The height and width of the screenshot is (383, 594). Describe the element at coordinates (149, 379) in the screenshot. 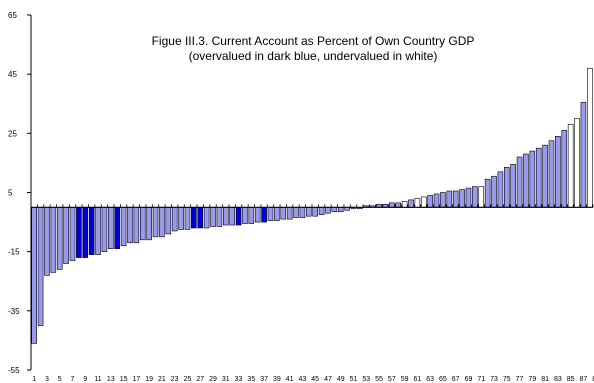

I see `x-tick-label: 19` at that location.